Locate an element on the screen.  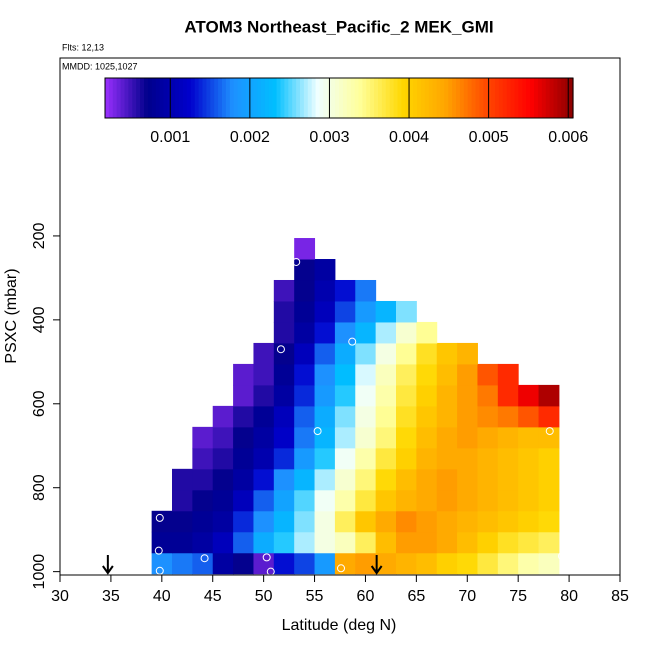
x-tick-label: 40 is located at coordinates (162, 596).